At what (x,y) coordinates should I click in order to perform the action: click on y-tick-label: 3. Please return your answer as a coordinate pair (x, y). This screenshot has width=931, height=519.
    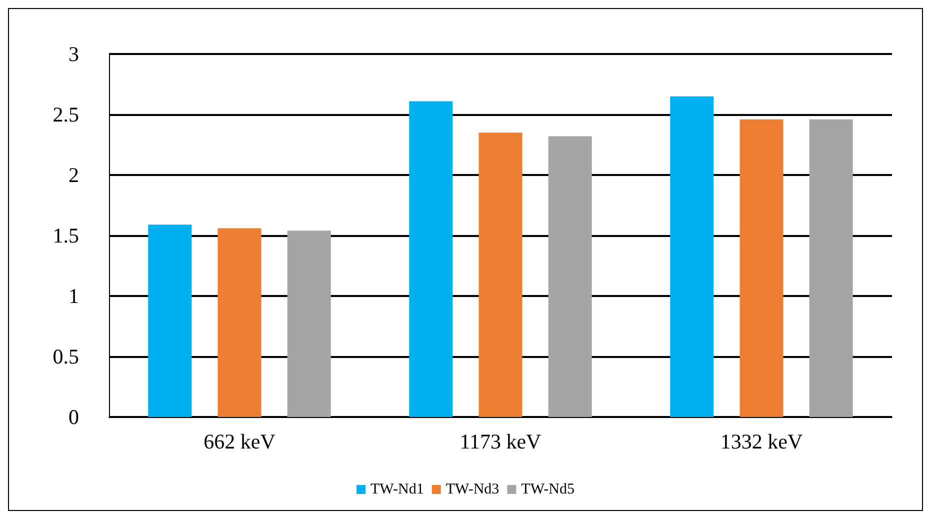
    Looking at the image, I should click on (73, 54).